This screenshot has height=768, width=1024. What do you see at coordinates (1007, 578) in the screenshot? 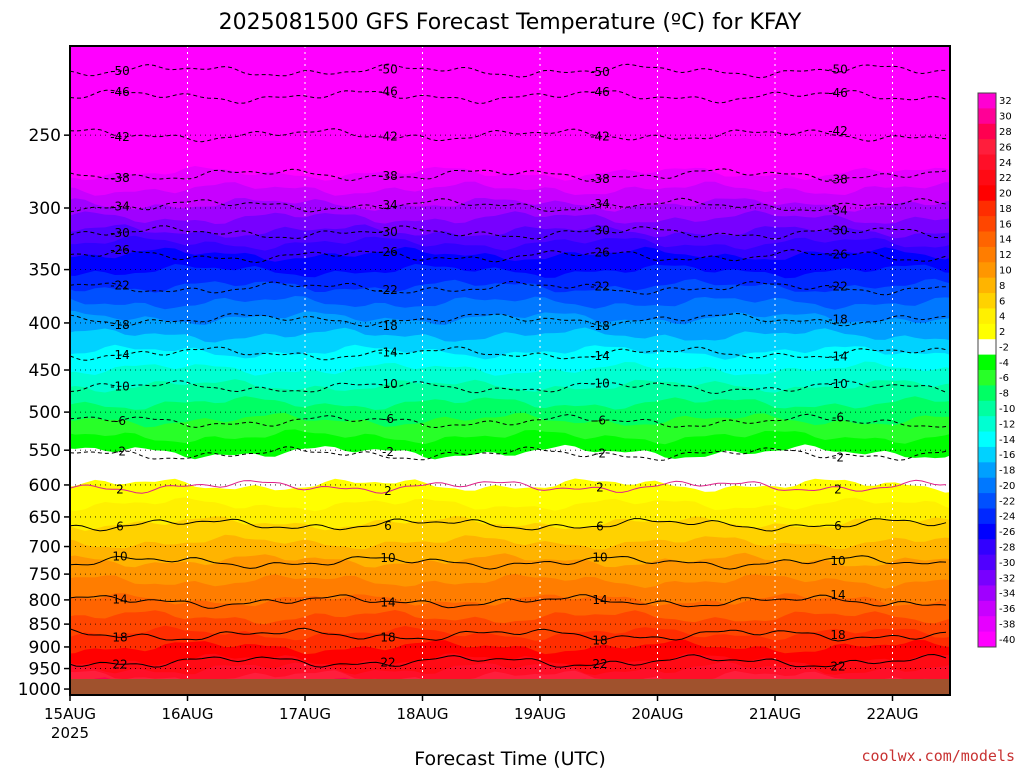
I see `colorbar-label: -32` at bounding box center [1007, 578].